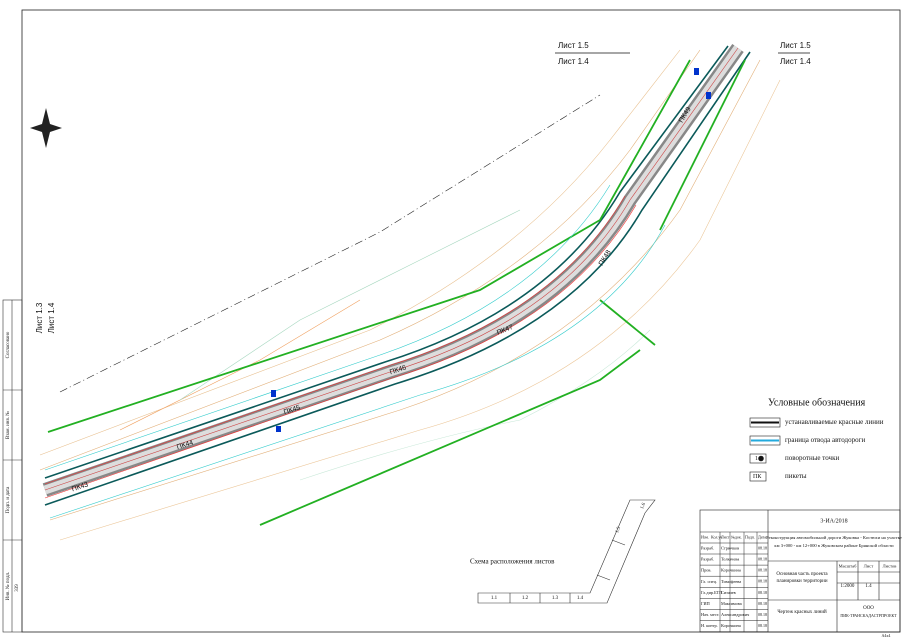 The height and width of the screenshot is (640, 905). I want to click on scheme-sheet: 1.6, so click(643, 506).